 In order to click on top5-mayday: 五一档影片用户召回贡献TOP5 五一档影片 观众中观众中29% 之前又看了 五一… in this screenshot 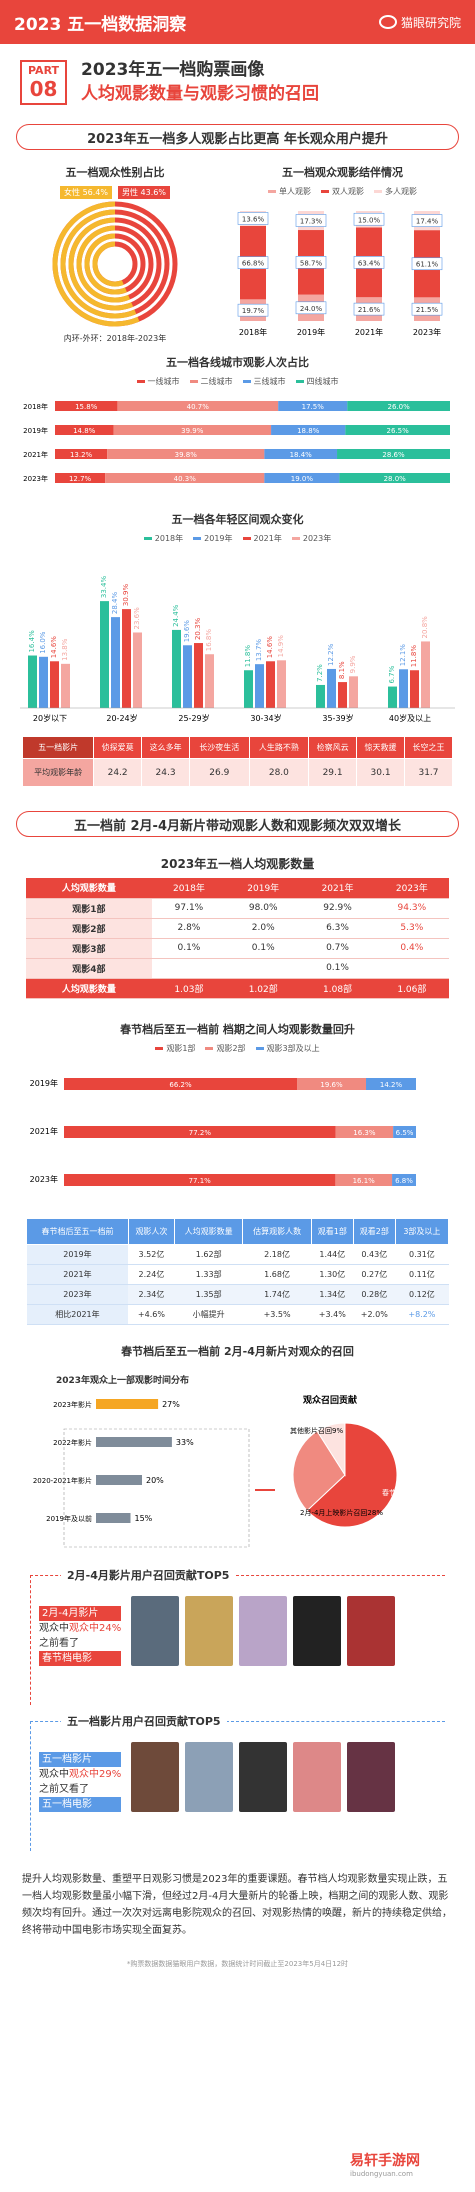, I will do `click(237, 1781)`.